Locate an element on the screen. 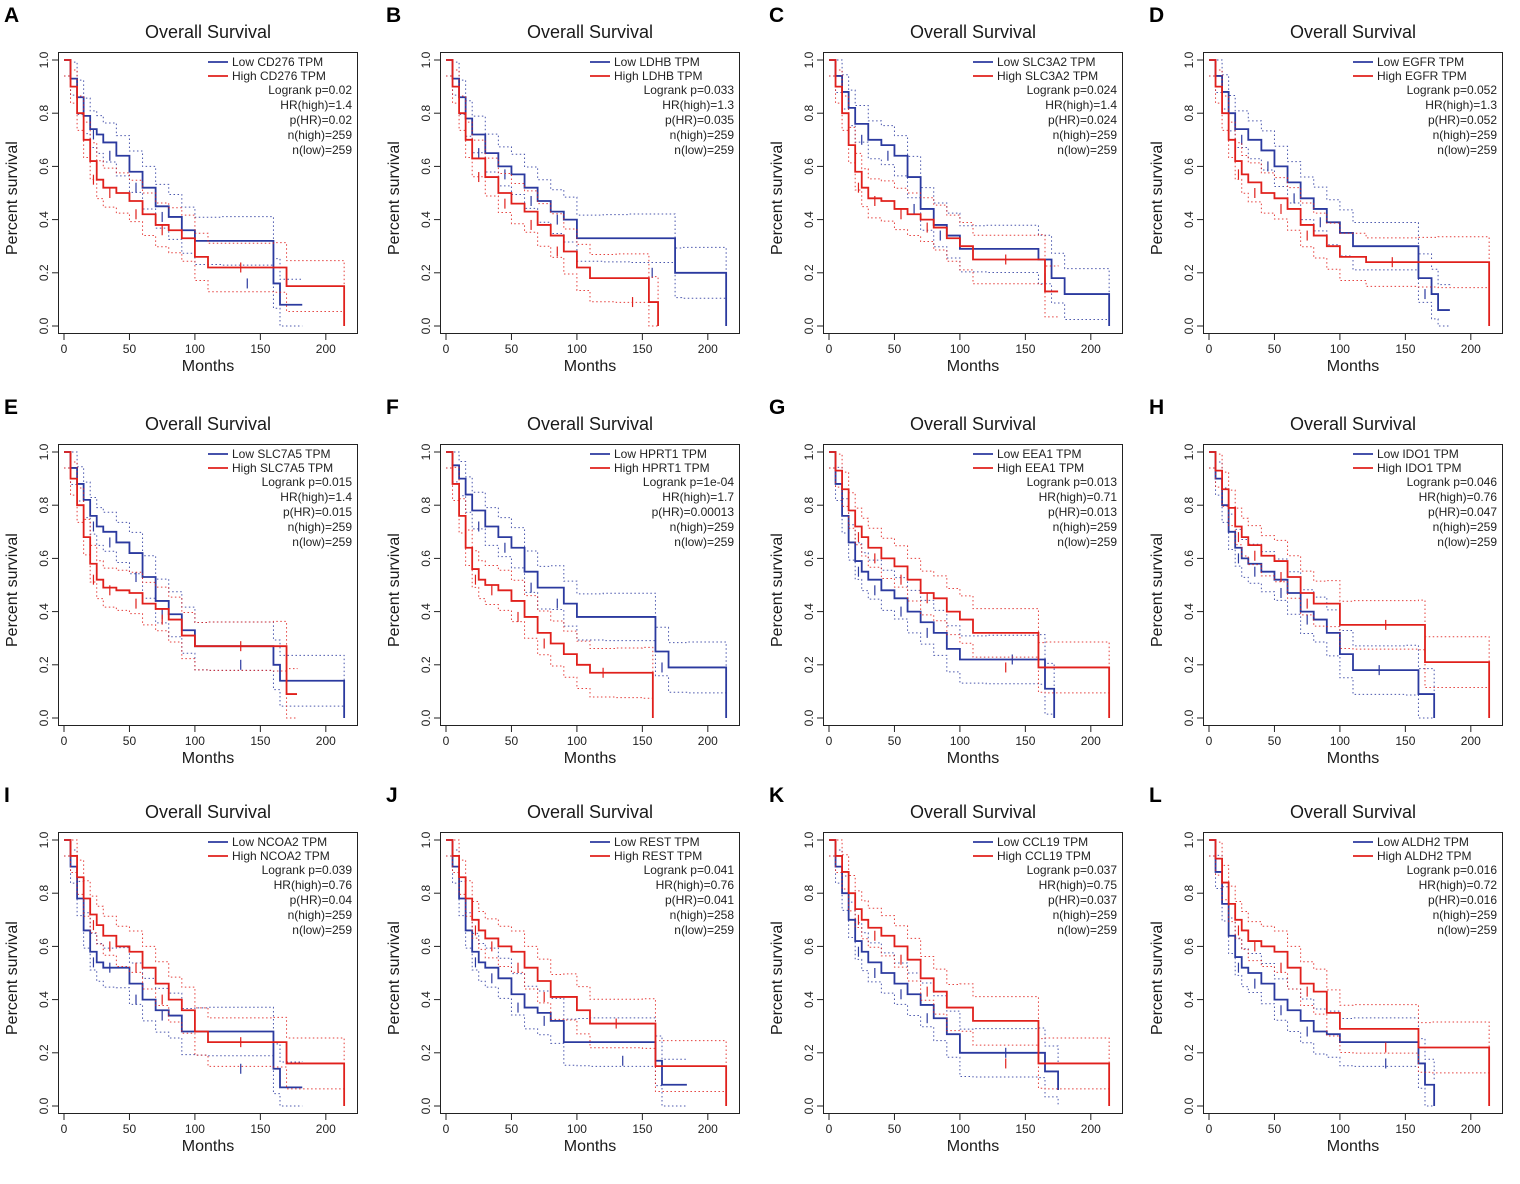 This screenshot has width=1520, height=1184. panel-letter: A is located at coordinates (12, 15).